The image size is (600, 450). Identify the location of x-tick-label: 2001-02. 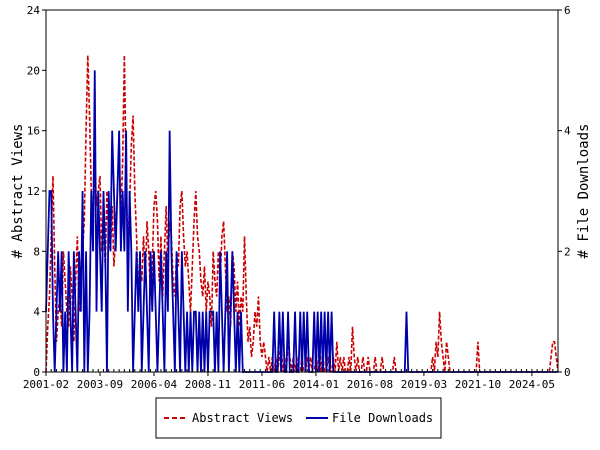
(46, 384).